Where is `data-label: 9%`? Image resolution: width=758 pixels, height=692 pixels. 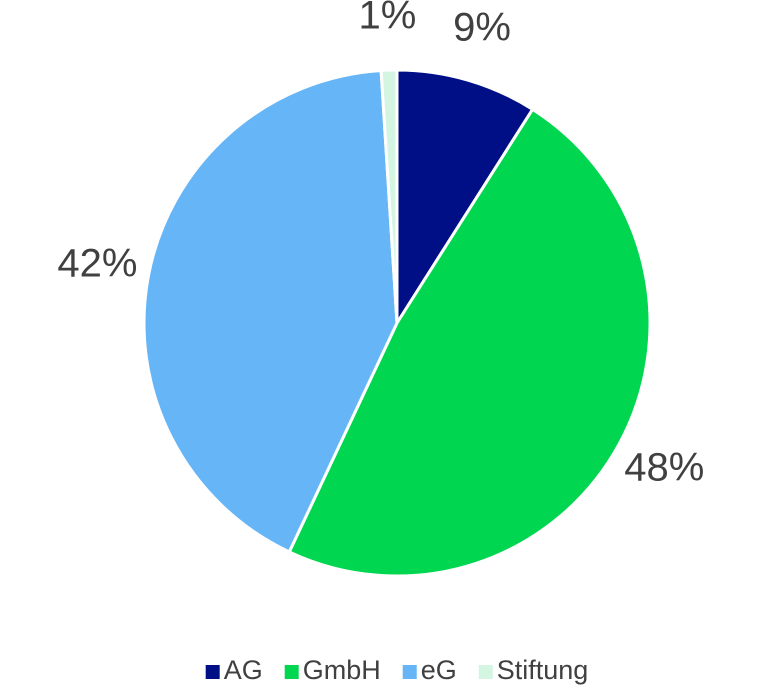 data-label: 9% is located at coordinates (482, 28).